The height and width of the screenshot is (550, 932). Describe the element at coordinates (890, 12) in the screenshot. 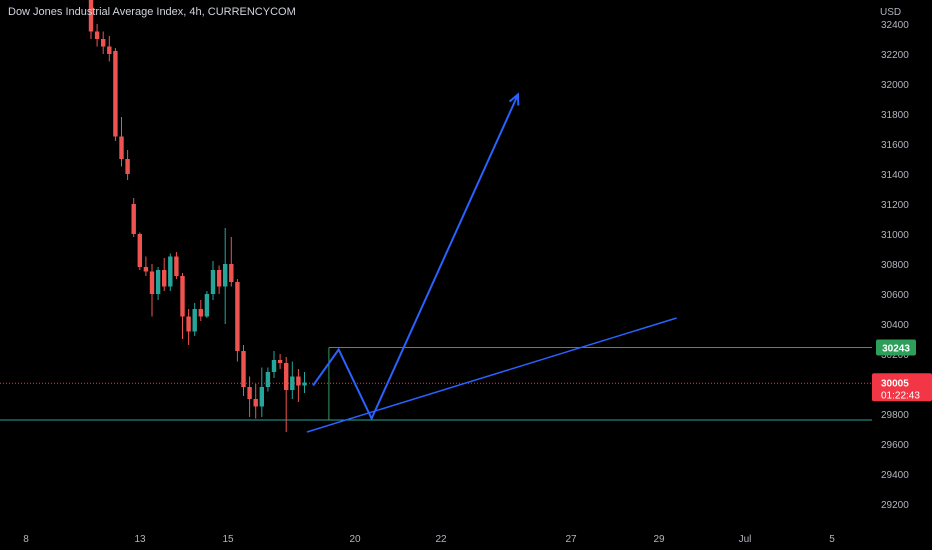

I see `currency-label: USD` at that location.